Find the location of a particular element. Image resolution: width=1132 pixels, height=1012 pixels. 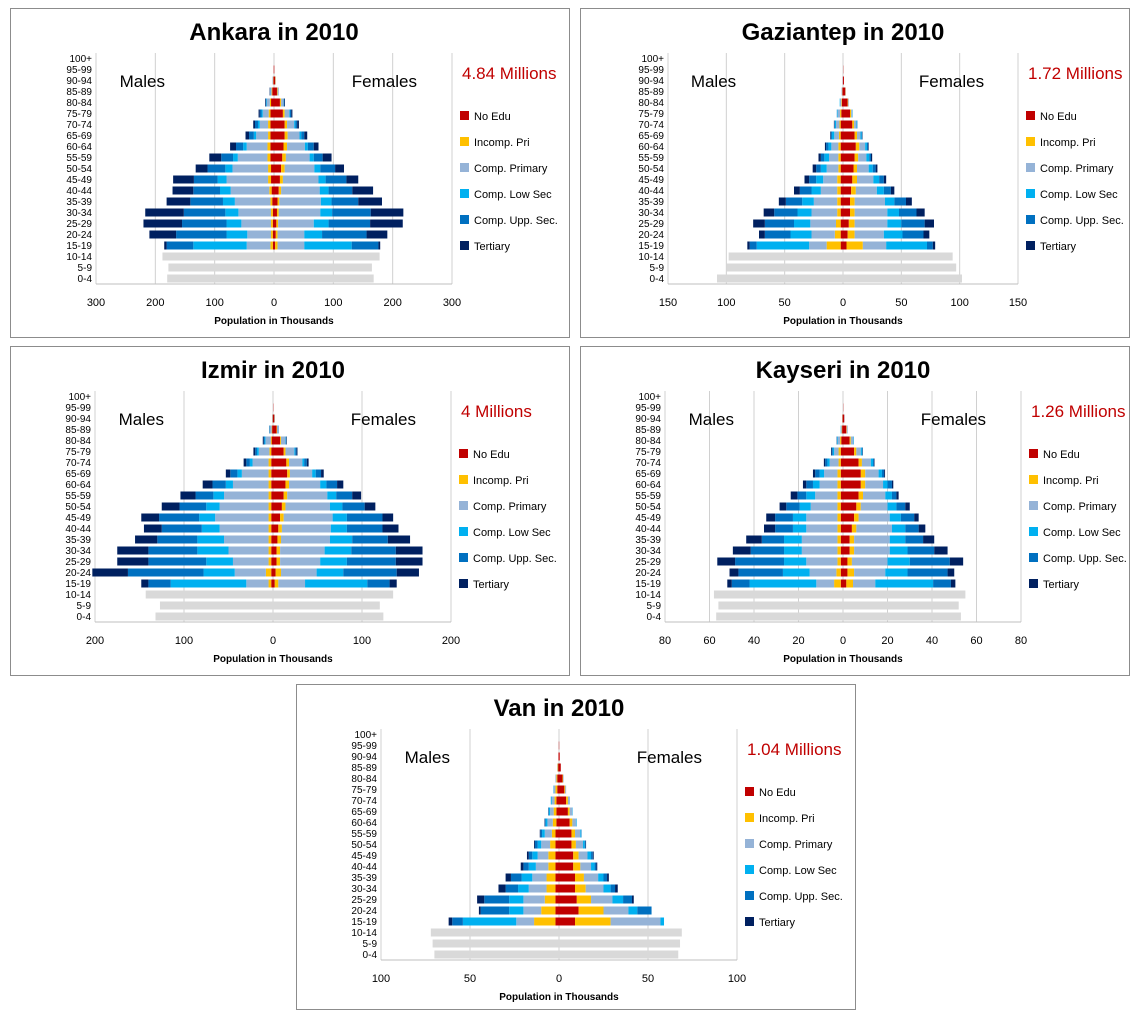

age-tick-label: 80-84 is located at coordinates (78, 441).